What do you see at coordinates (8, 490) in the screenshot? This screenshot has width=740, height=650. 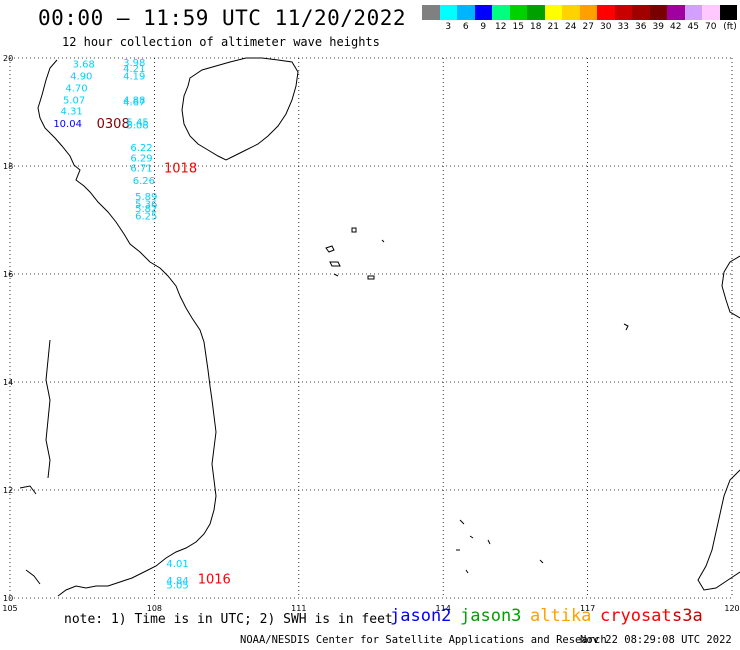 I see `latitude-tick-label: 12` at bounding box center [8, 490].